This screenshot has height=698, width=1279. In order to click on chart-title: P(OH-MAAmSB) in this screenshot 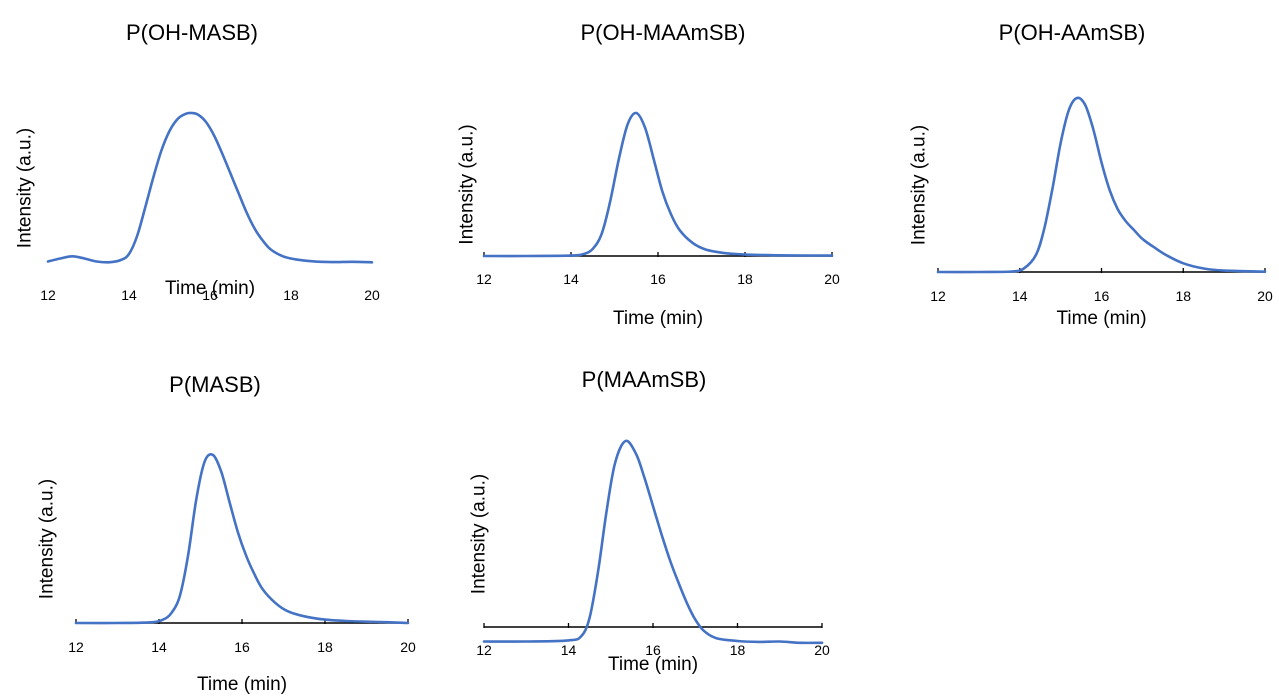, I will do `click(663, 32)`.